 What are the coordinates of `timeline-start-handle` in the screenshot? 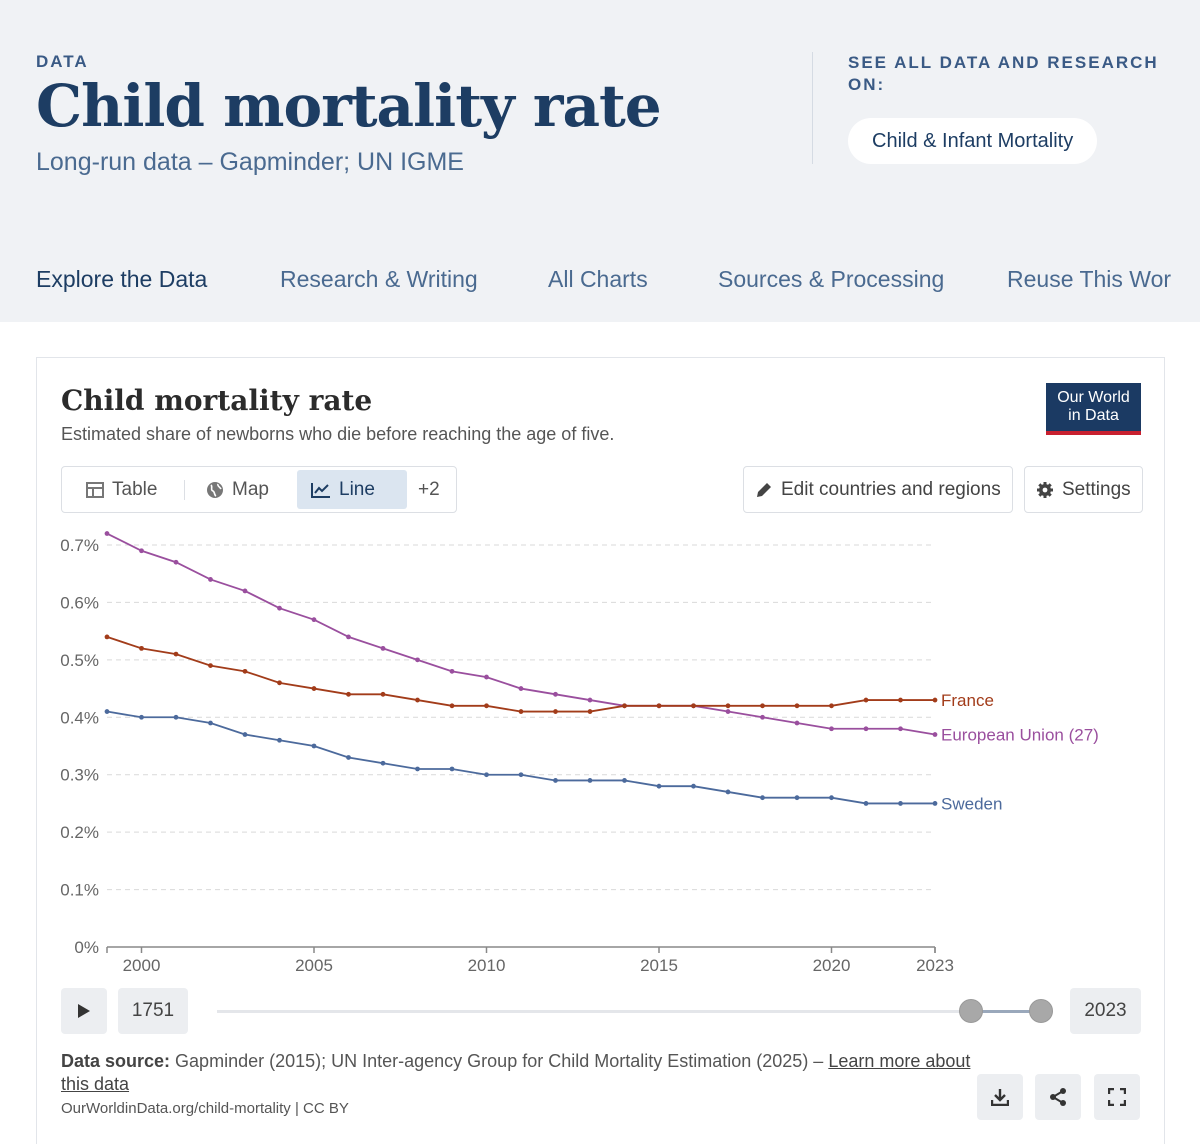 It's located at (971, 1011).